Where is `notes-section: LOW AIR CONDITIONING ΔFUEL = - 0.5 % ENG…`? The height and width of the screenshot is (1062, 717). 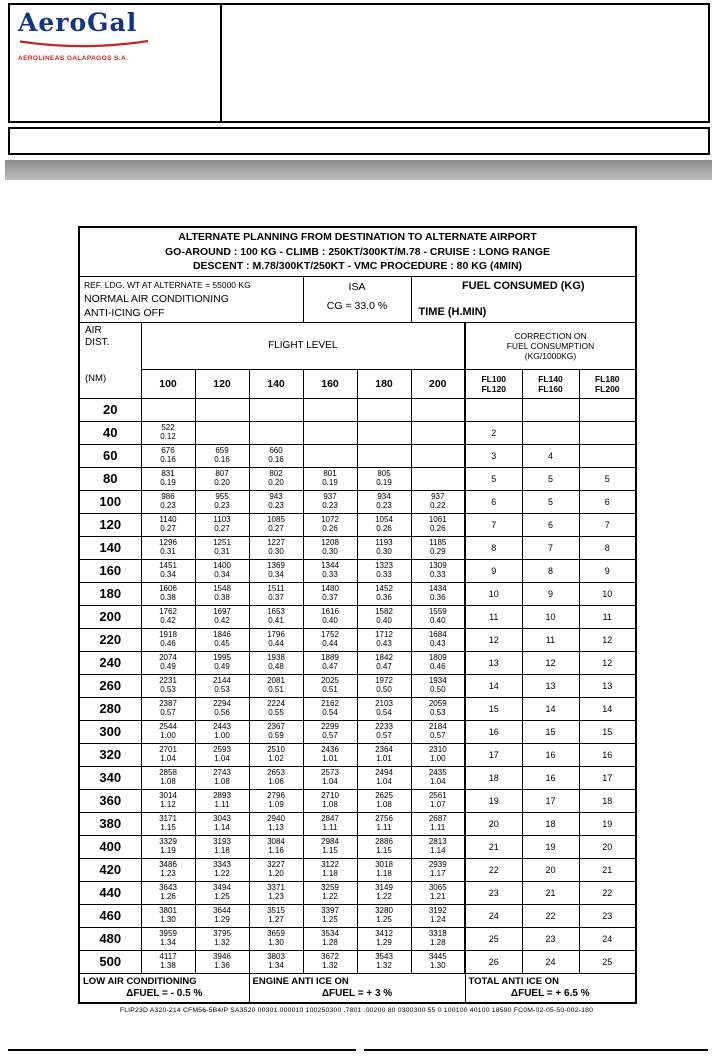 notes-section: LOW AIR CONDITIONING ΔFUEL = - 0.5 % ENG… is located at coordinates (357, 987).